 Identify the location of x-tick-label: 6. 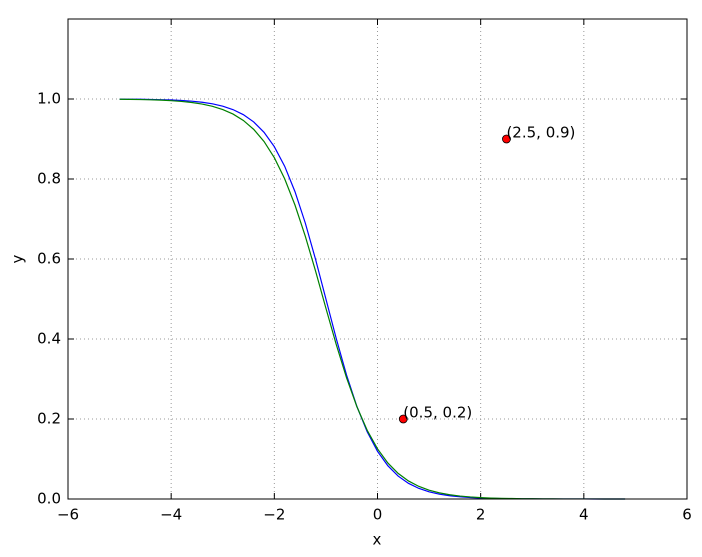
(687, 515).